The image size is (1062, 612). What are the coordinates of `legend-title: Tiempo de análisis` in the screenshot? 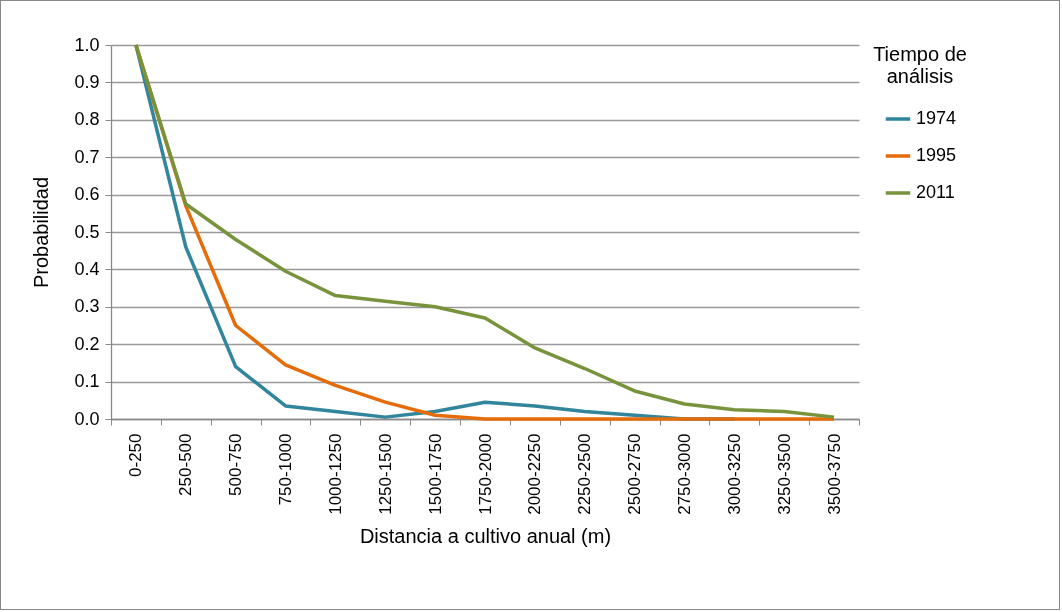 It's located at (920, 65).